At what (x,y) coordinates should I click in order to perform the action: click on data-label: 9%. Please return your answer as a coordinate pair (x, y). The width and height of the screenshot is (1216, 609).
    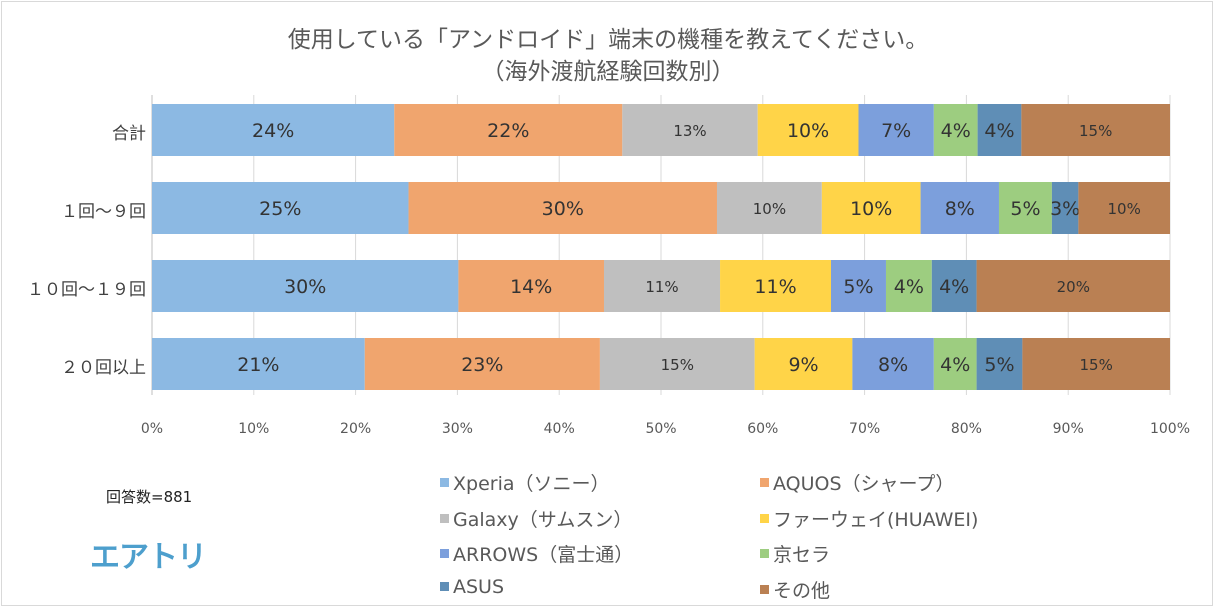
    Looking at the image, I should click on (803, 365).